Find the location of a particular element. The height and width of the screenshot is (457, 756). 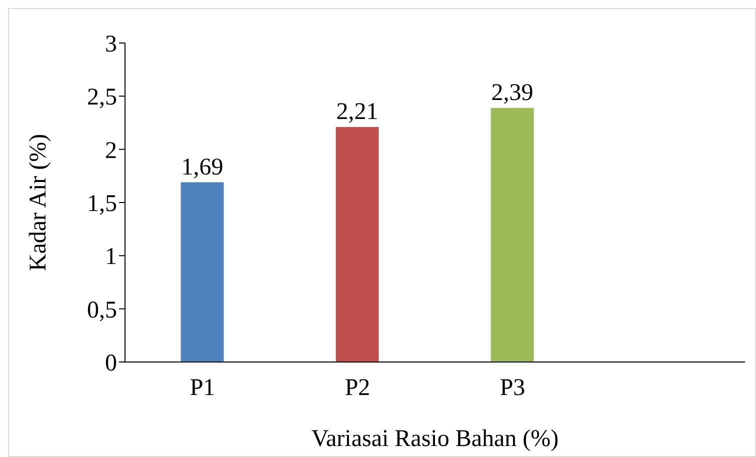

y-tick-label: 2,5 is located at coordinates (102, 97).